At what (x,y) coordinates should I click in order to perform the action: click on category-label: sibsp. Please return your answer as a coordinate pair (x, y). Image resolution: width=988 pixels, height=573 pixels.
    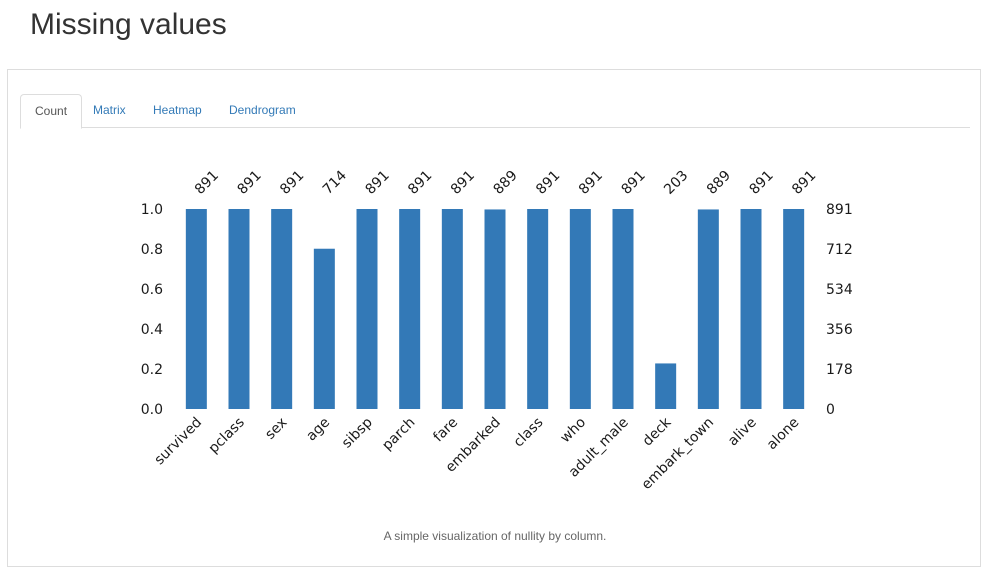
    Looking at the image, I should click on (357, 432).